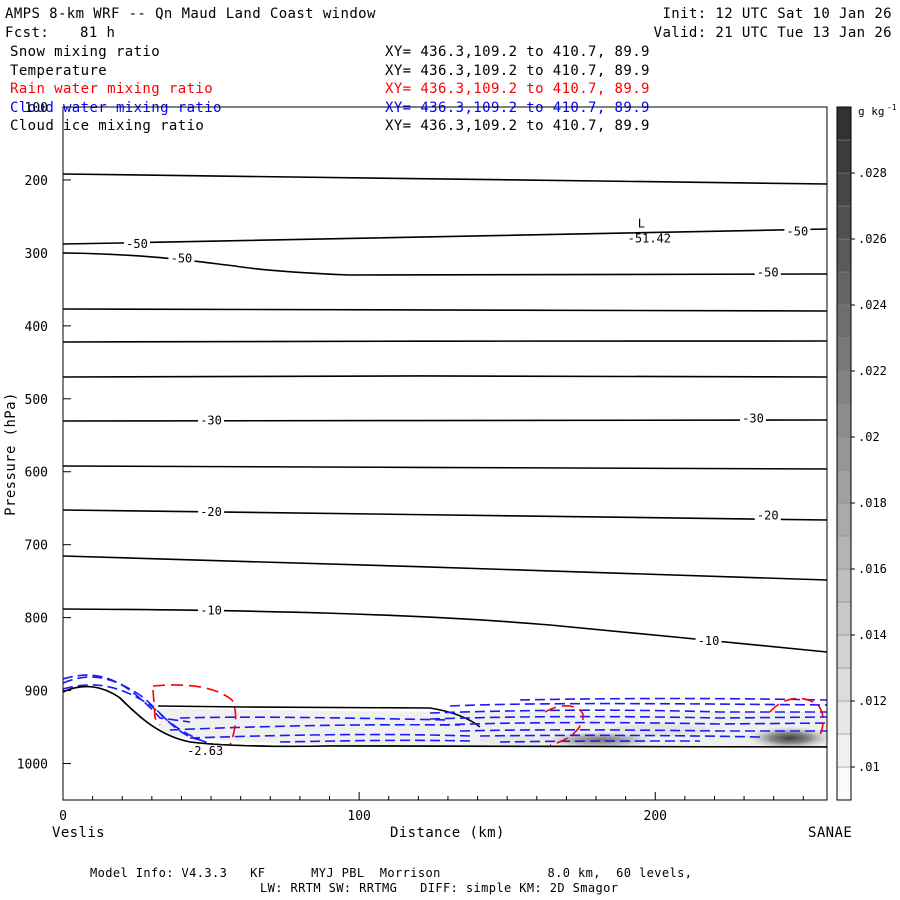 This screenshot has width=900, height=900. I want to click on y-tick-label: 800, so click(36, 619).